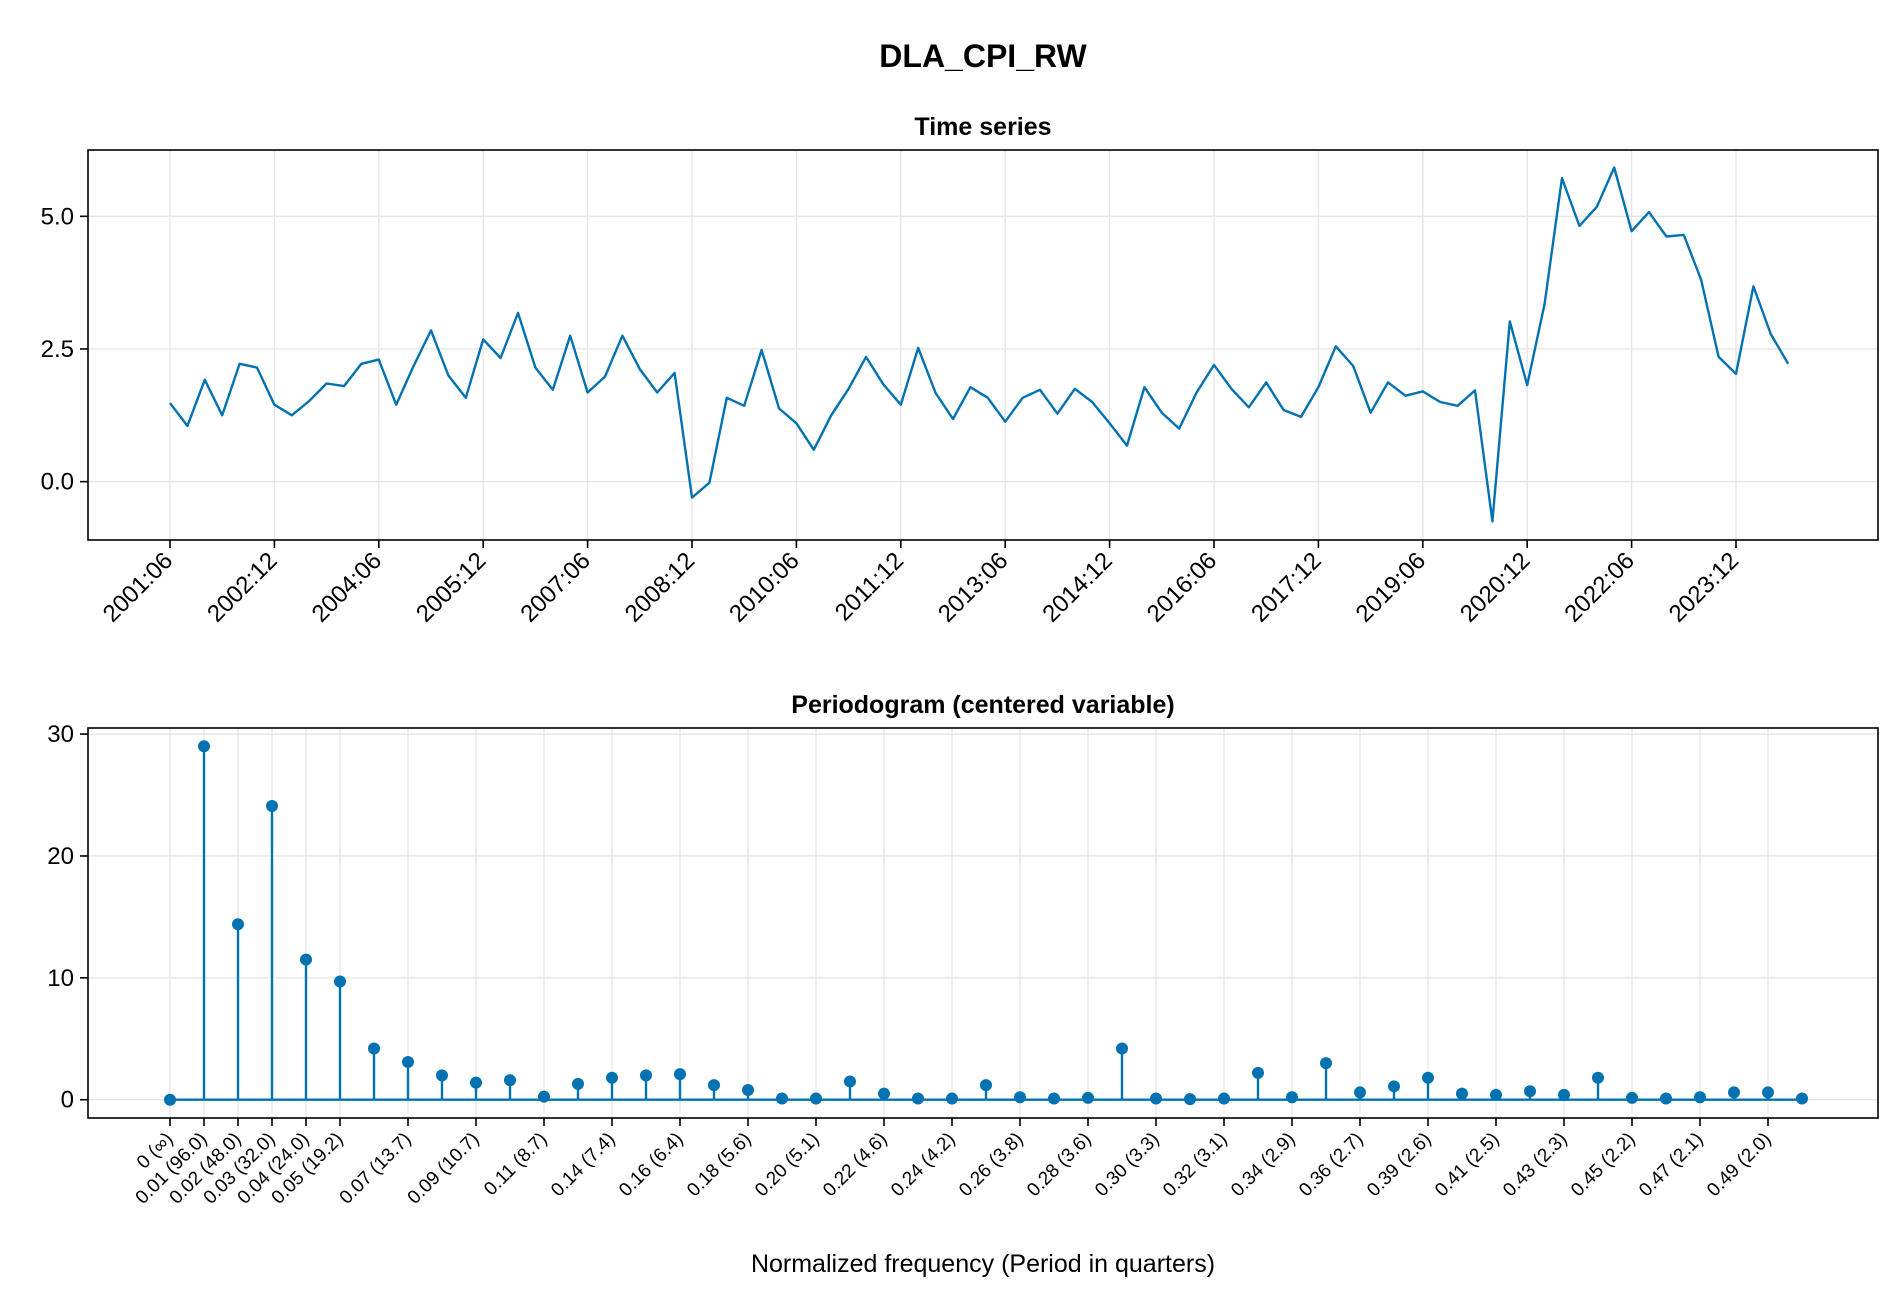 The width and height of the screenshot is (1900, 1305). What do you see at coordinates (1391, 587) in the screenshot?
I see `time-series-x-tick-label: 2019:06` at bounding box center [1391, 587].